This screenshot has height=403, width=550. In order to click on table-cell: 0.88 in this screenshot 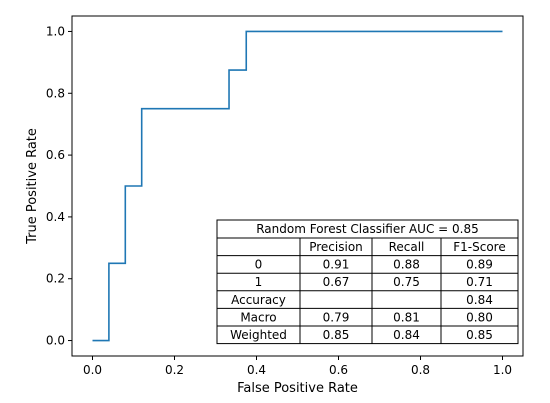, I will do `click(406, 265)`.